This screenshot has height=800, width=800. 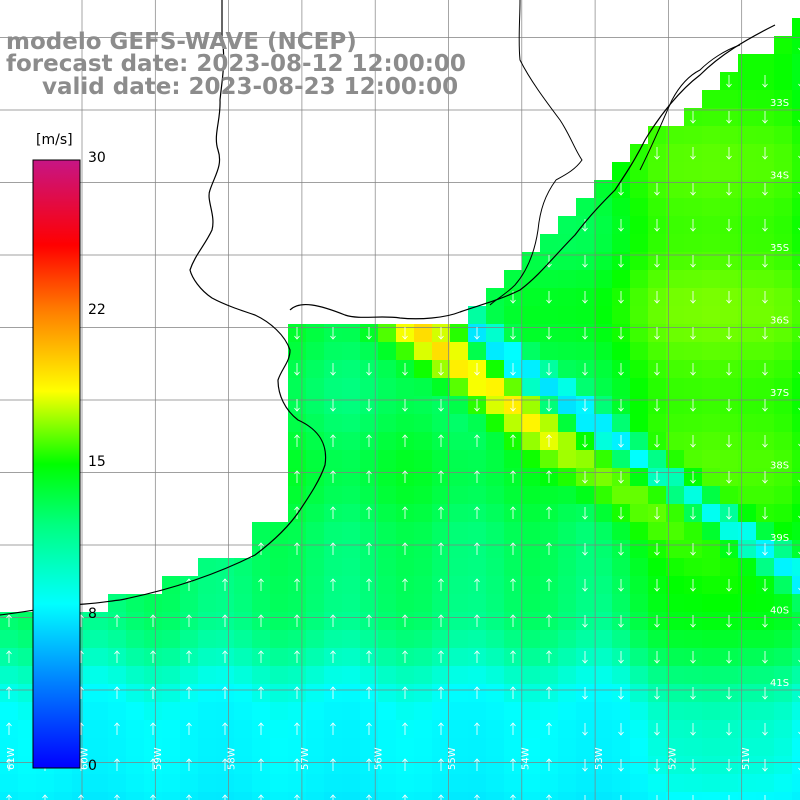 I want to click on lon-label: 60W, so click(x=85, y=758).